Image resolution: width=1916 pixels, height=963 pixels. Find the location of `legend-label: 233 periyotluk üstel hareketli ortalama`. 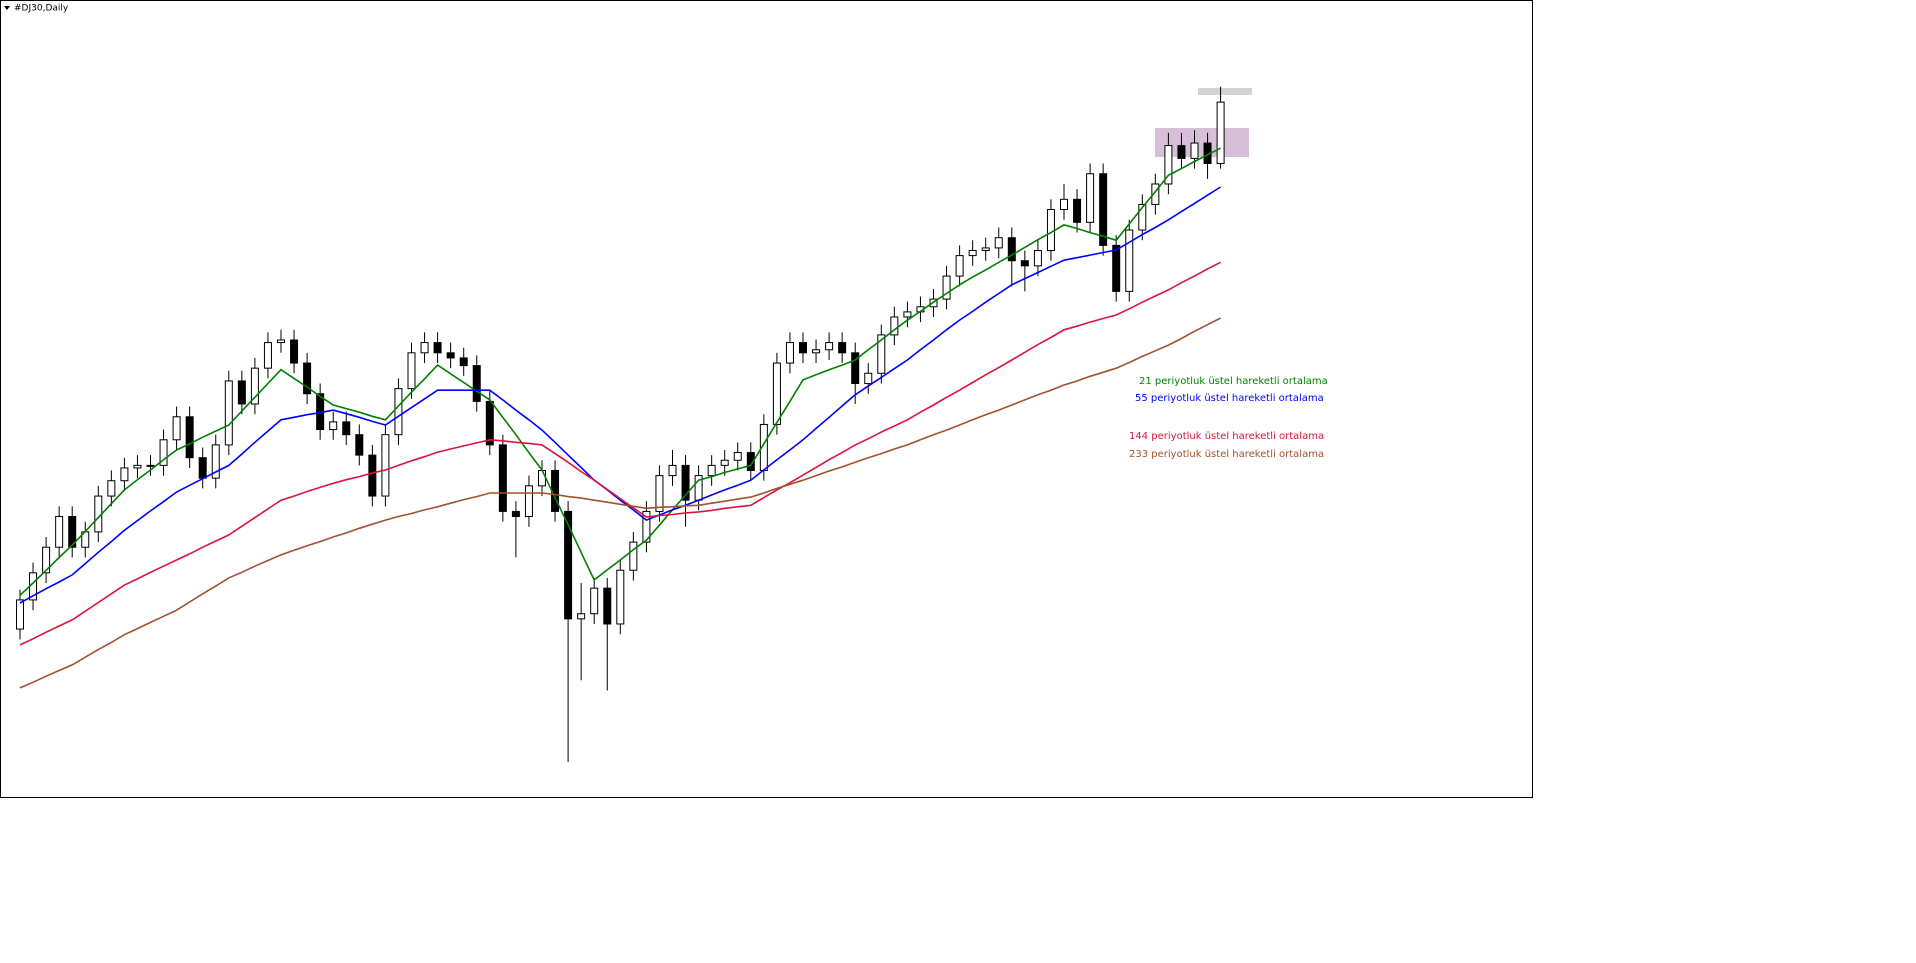

legend-label: 233 periyotluk üstel hareketli ortalama is located at coordinates (1226, 454).